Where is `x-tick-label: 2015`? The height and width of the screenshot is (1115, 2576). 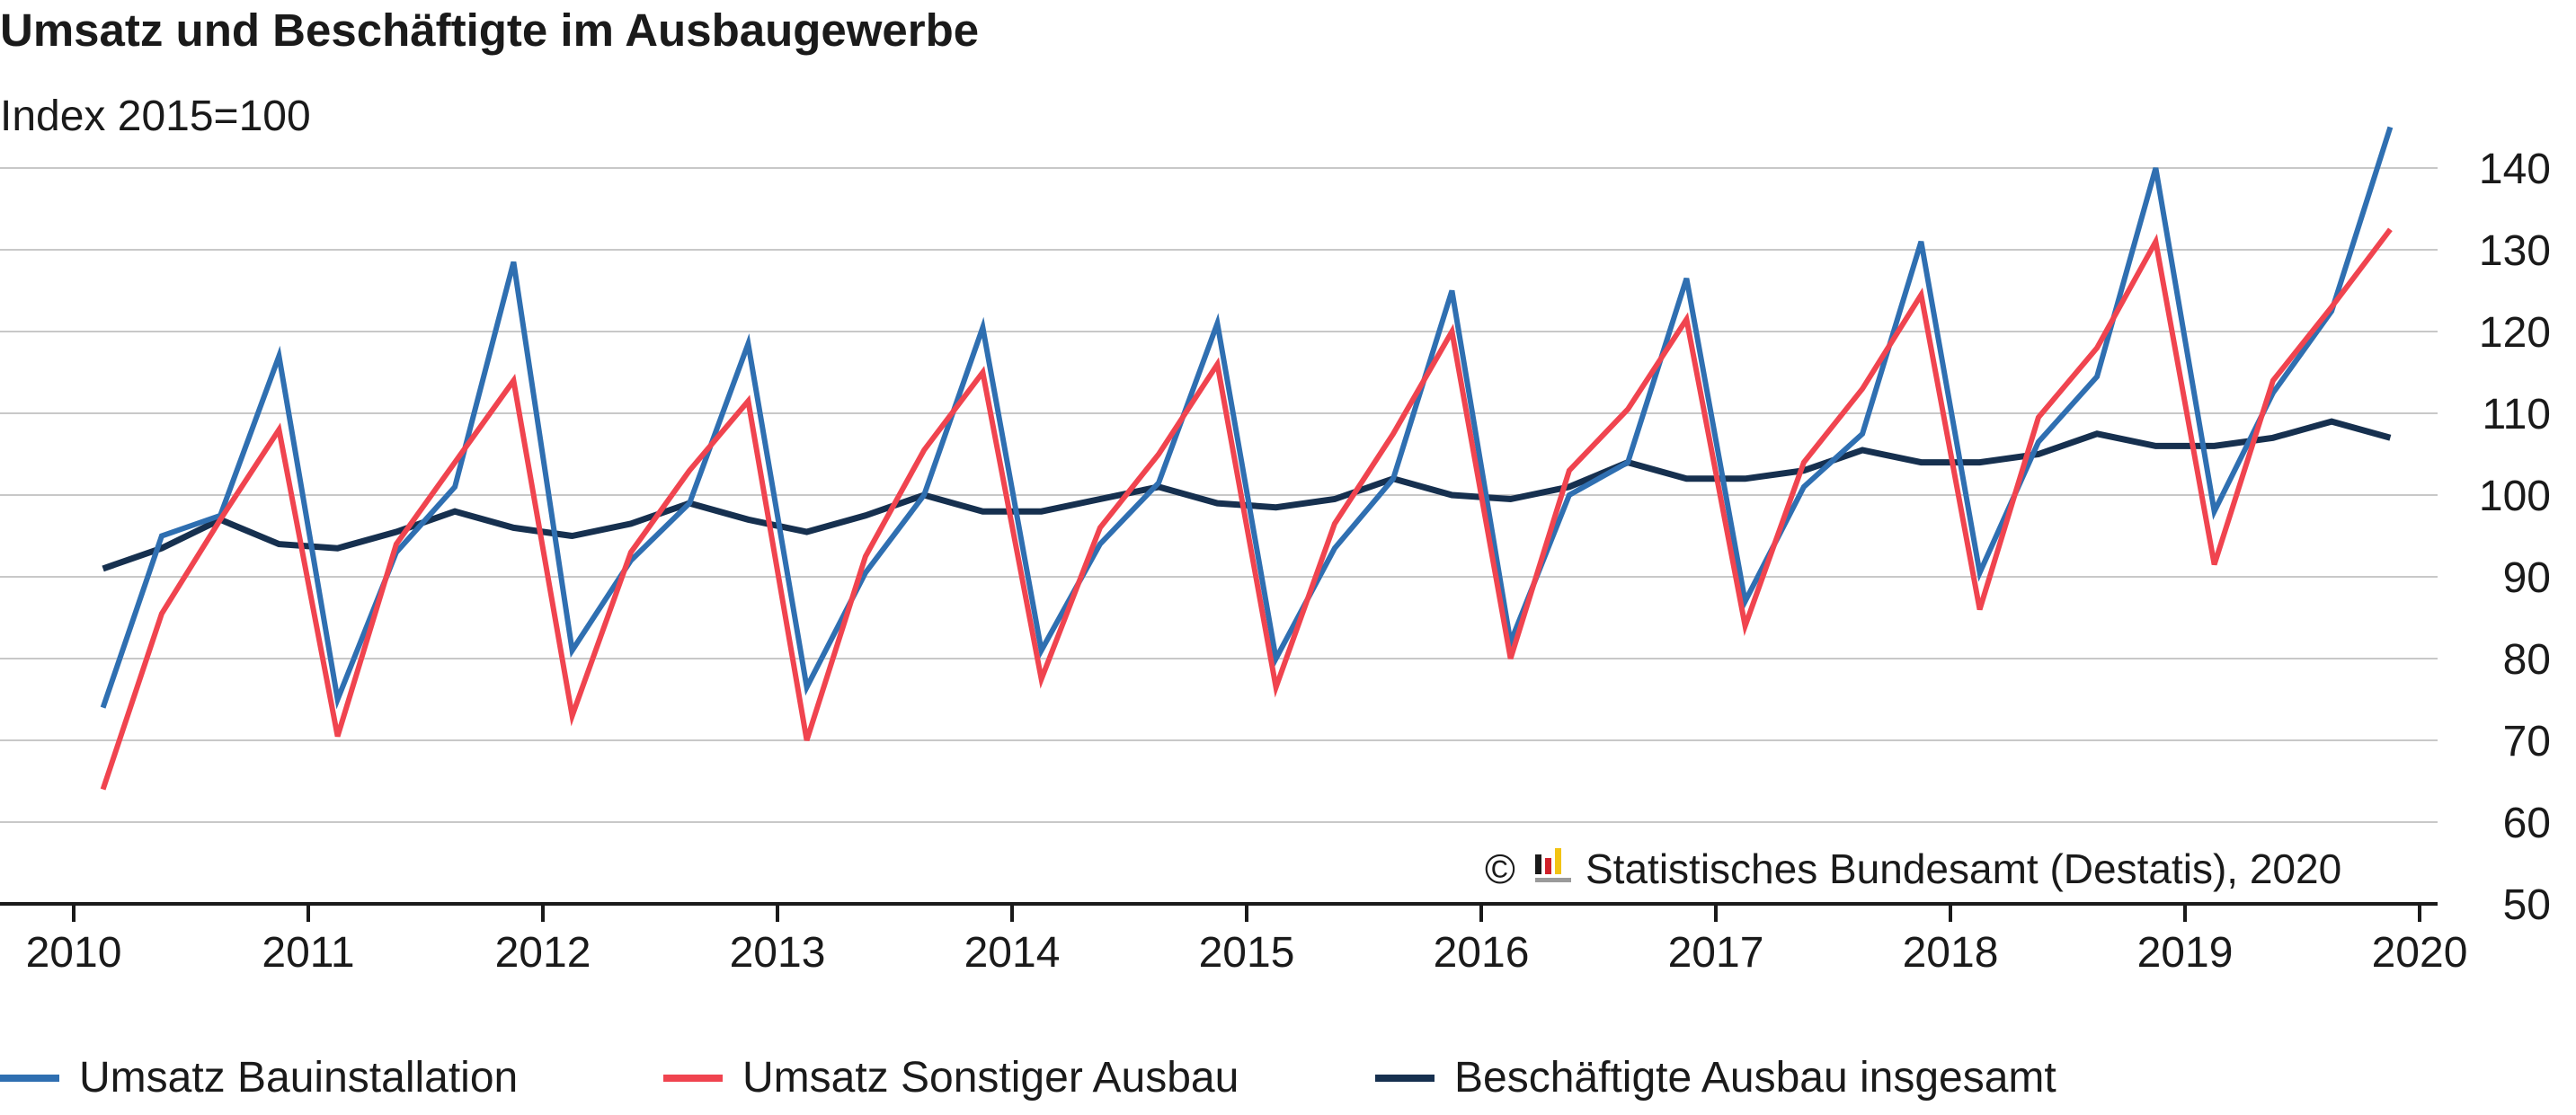 x-tick-label: 2015 is located at coordinates (1247, 953).